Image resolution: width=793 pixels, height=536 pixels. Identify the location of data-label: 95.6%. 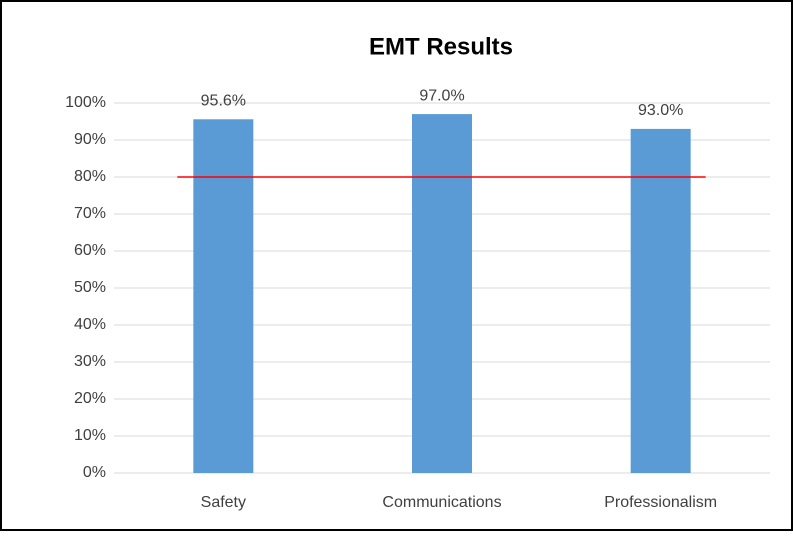
(223, 100).